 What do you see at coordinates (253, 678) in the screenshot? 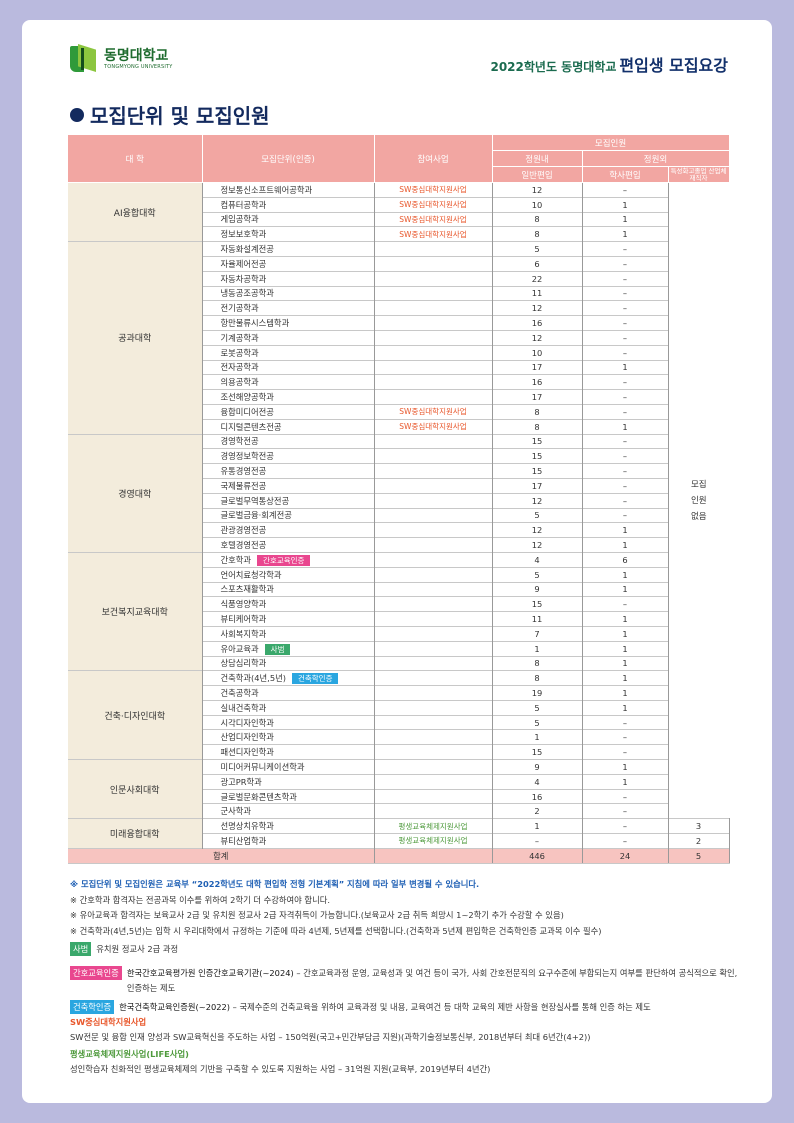
I see `unit-name: 건축학과(4년,5년)` at bounding box center [253, 678].